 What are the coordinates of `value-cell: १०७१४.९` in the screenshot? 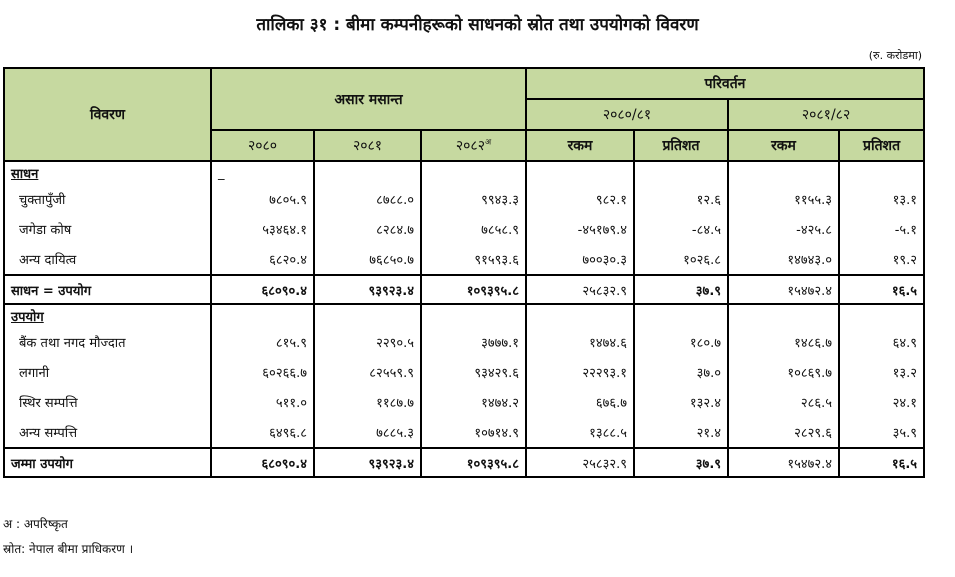 It's located at (473, 432).